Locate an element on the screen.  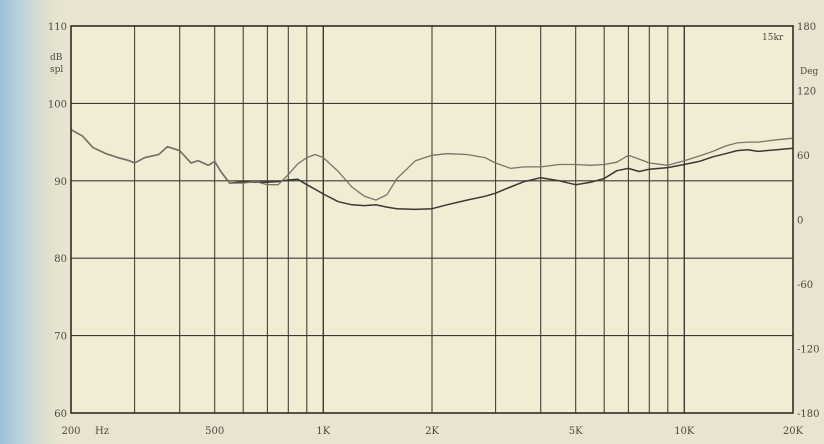
y-tick-label-right: 120 is located at coordinates (806, 92).